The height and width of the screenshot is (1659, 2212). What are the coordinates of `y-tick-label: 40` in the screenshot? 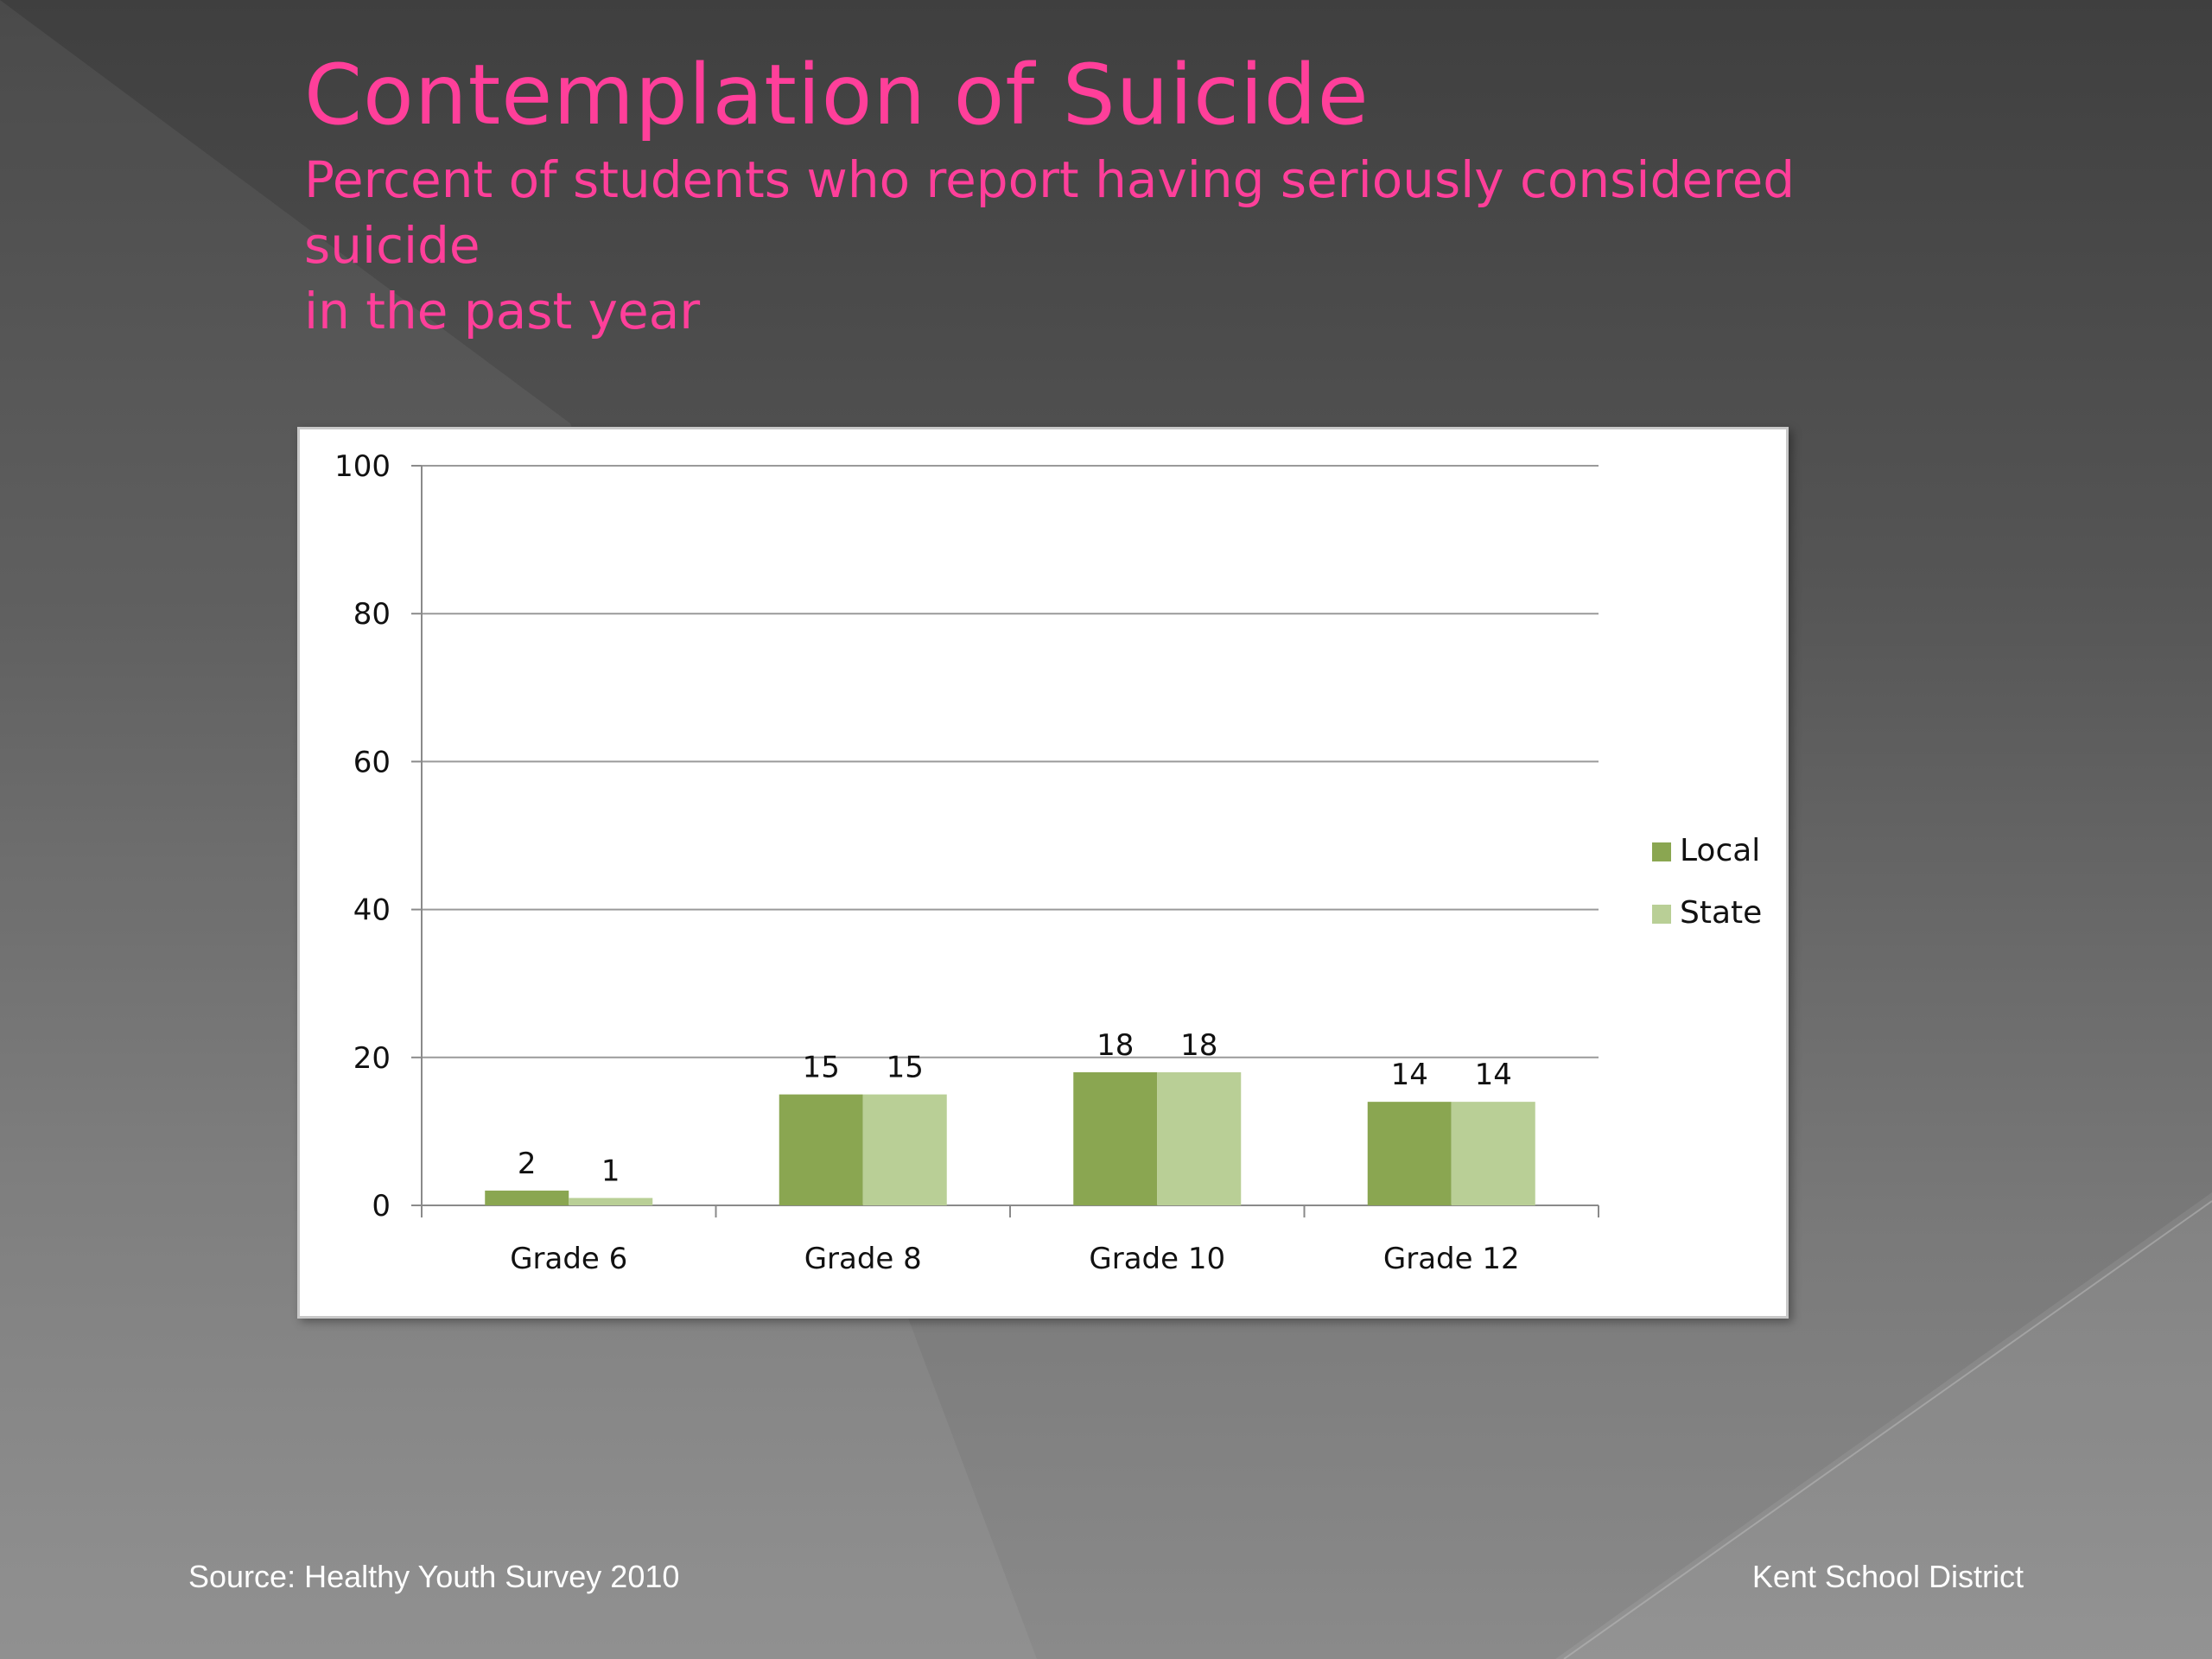 It's located at (372, 910).